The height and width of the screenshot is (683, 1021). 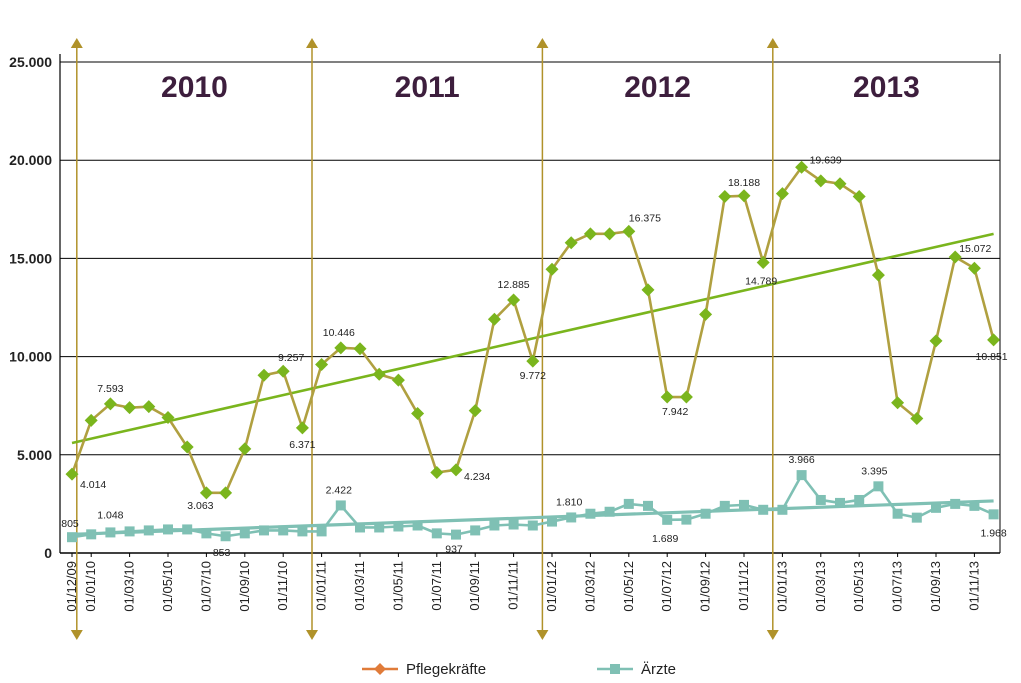 What do you see at coordinates (454, 550) in the screenshot?
I see `data-label-1-20: 937` at bounding box center [454, 550].